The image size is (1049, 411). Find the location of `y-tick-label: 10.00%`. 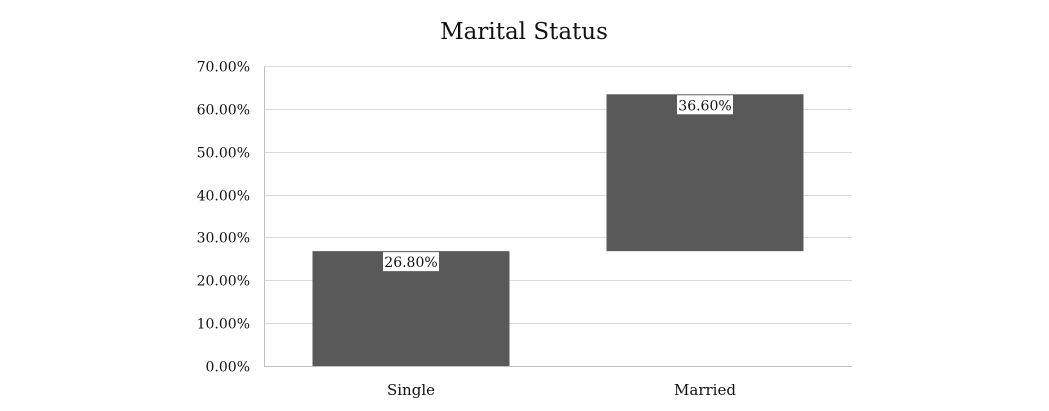

y-tick-label: 10.00% is located at coordinates (223, 325).